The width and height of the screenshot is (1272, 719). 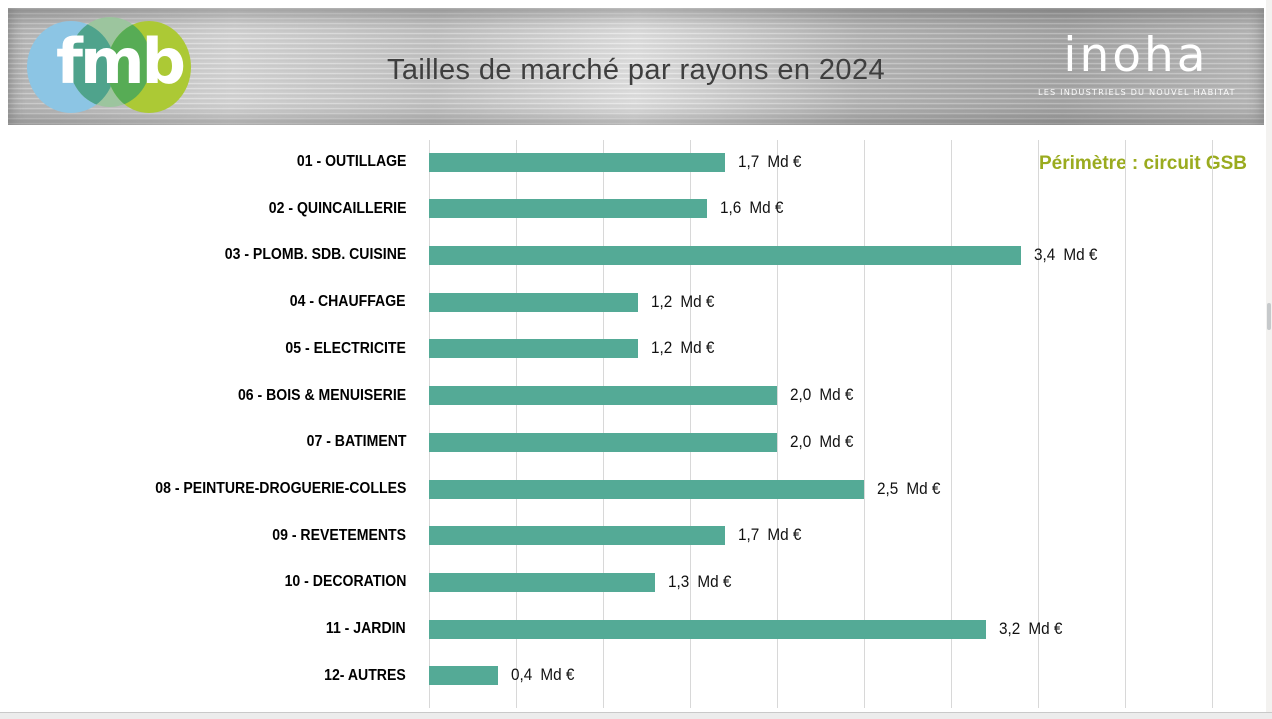 I want to click on category-label: 12- AUTRES, so click(x=365, y=675).